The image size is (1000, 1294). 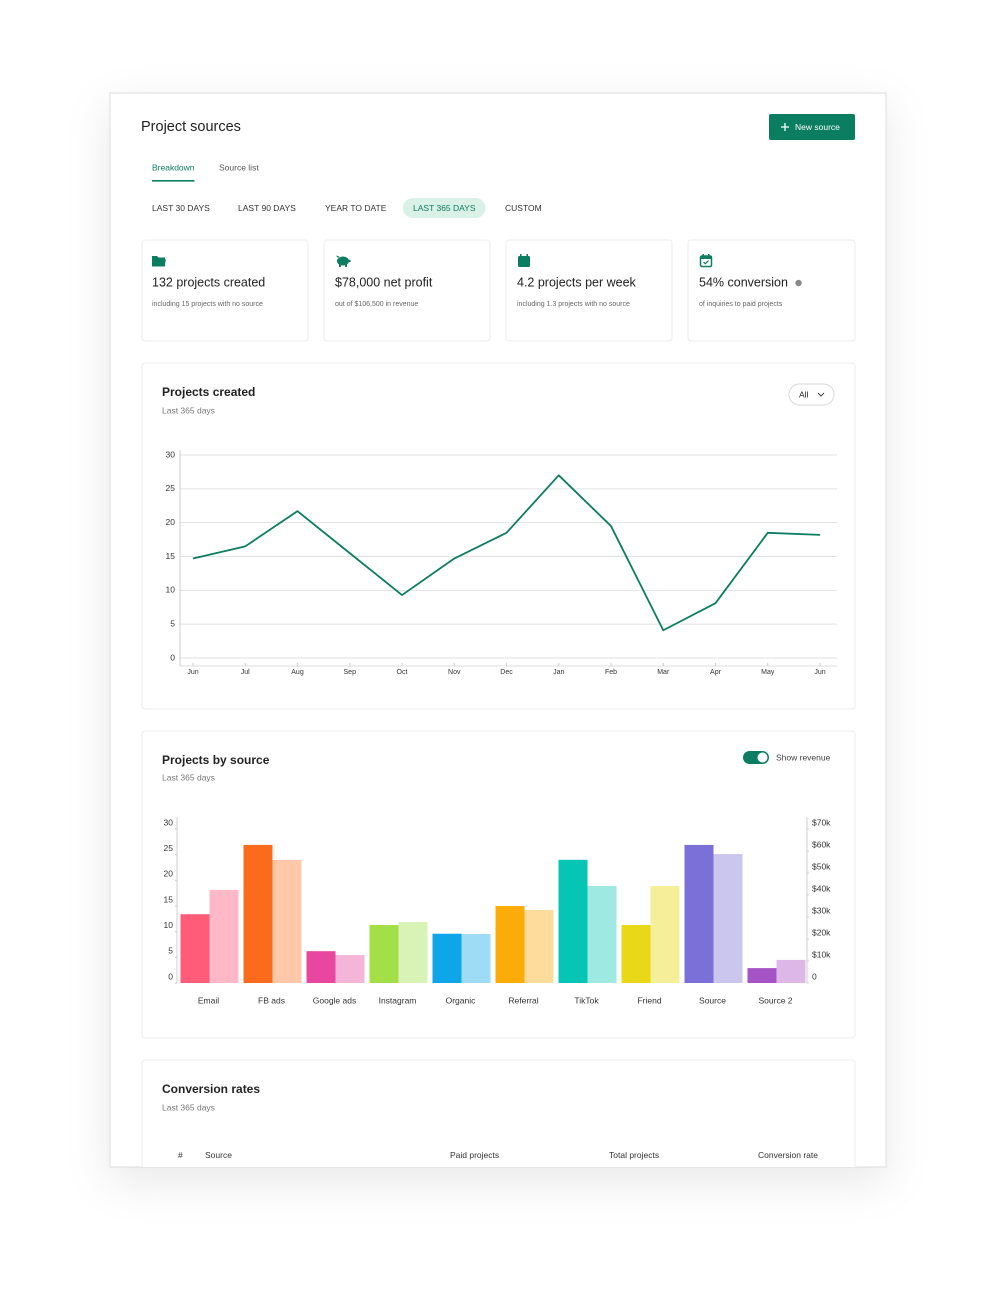 What do you see at coordinates (798, 283) in the screenshot?
I see `info-icon` at bounding box center [798, 283].